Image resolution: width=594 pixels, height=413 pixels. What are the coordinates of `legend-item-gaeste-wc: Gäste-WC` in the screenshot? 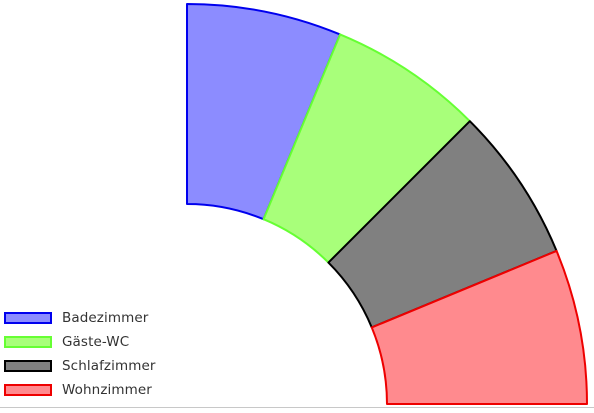 It's located at (80, 342).